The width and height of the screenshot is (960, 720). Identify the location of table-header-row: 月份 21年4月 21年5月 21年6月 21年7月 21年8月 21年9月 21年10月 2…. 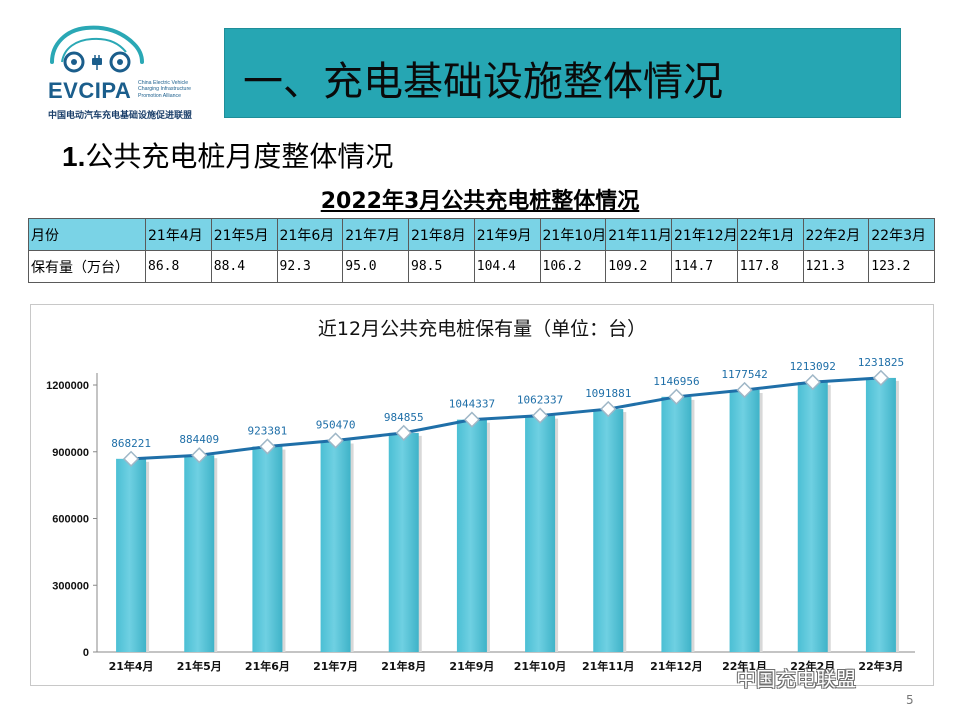
(481, 234).